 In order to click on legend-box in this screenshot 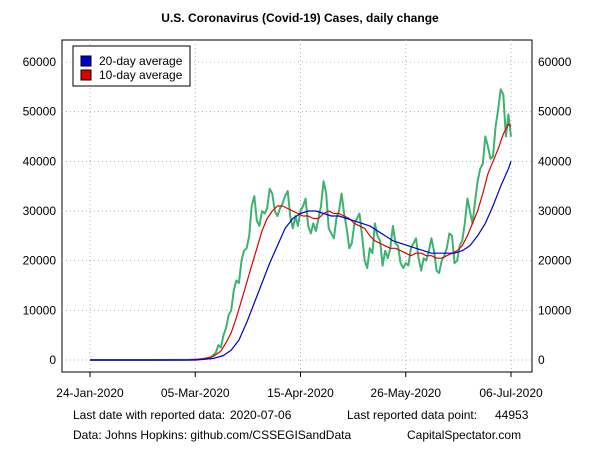, I will do `click(131, 66)`.